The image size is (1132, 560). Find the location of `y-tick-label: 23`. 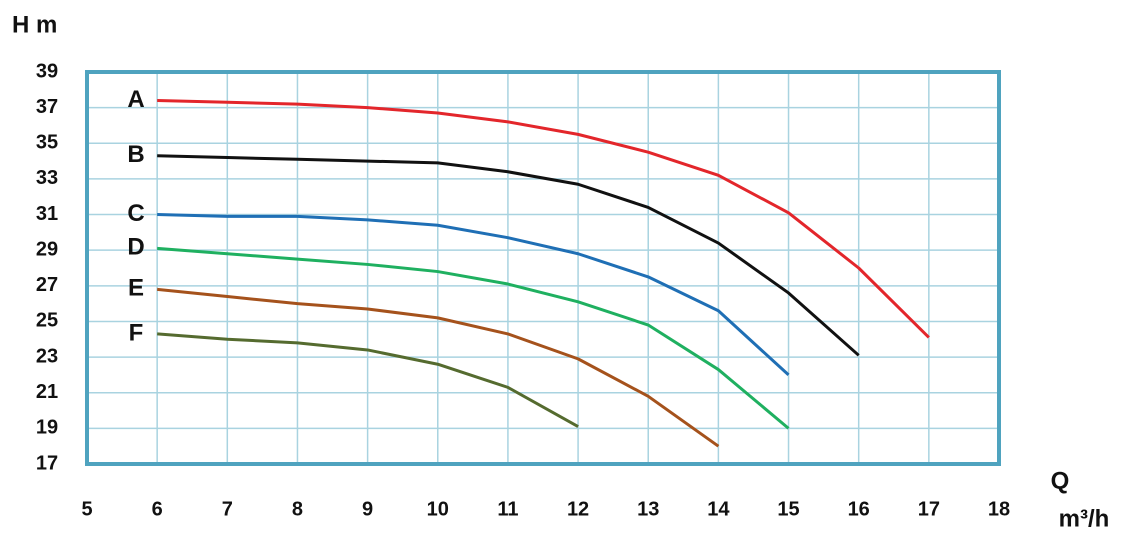

y-tick-label: 23 is located at coordinates (47, 356).